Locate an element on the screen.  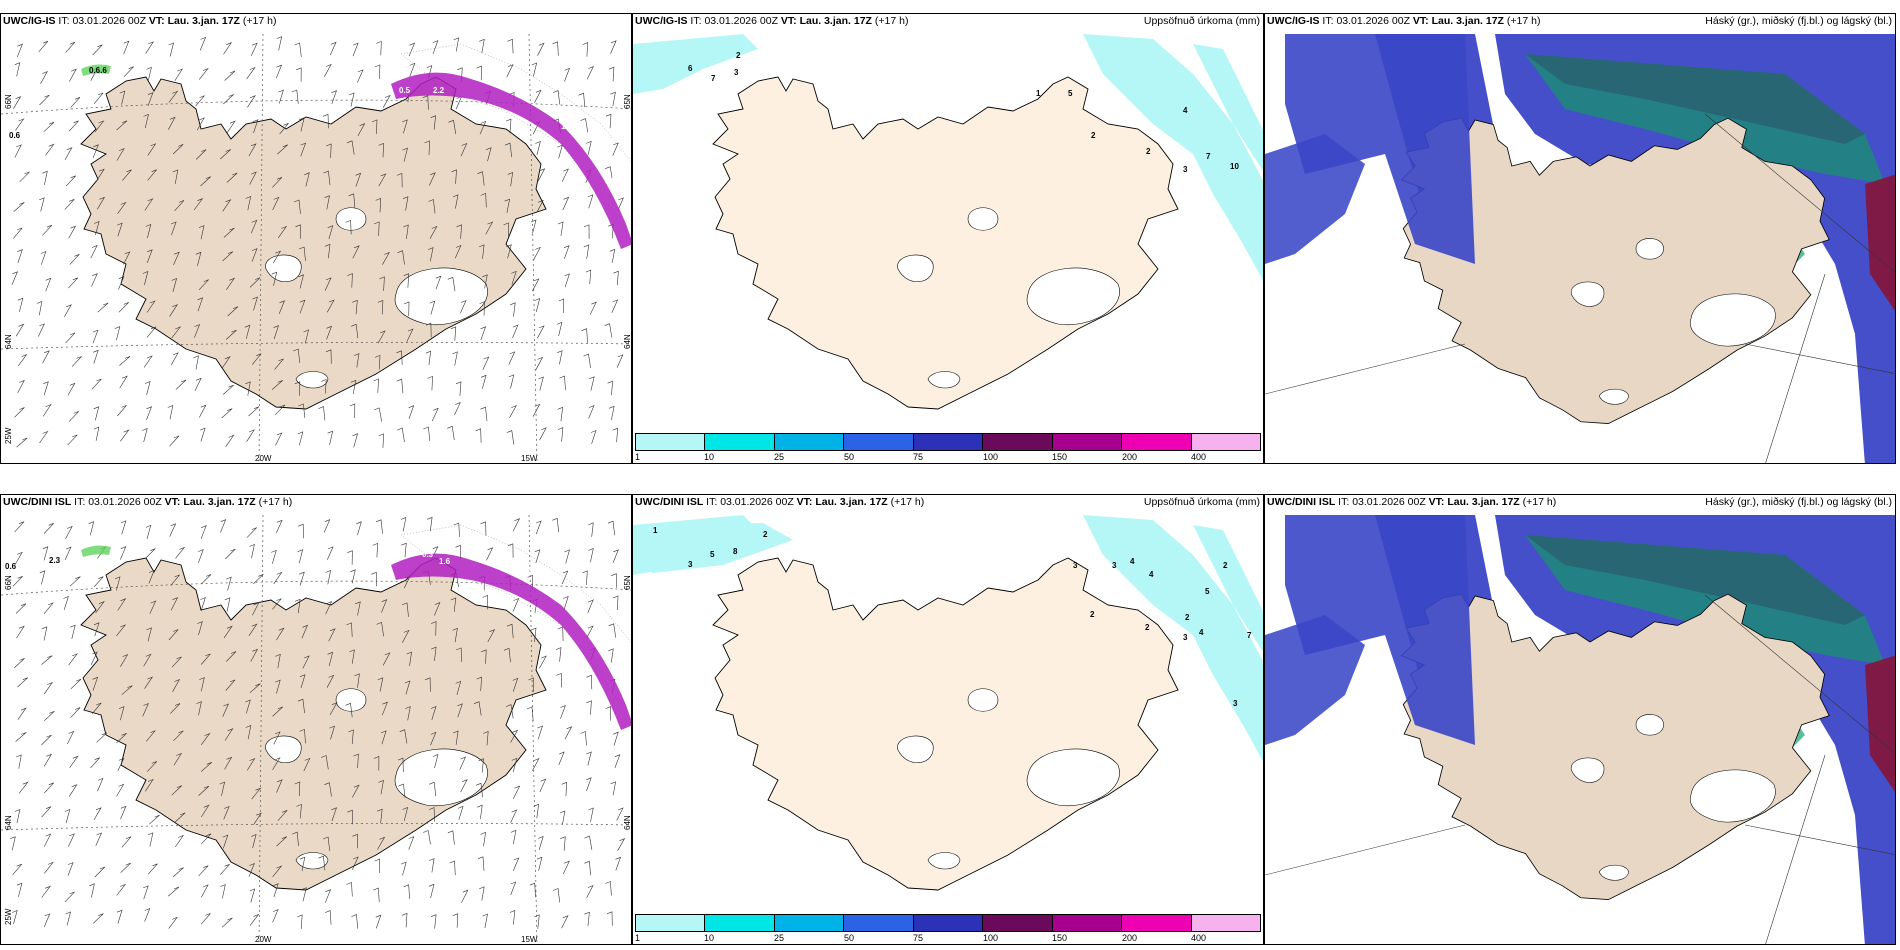
precip-label: 7 is located at coordinates (1208, 156).